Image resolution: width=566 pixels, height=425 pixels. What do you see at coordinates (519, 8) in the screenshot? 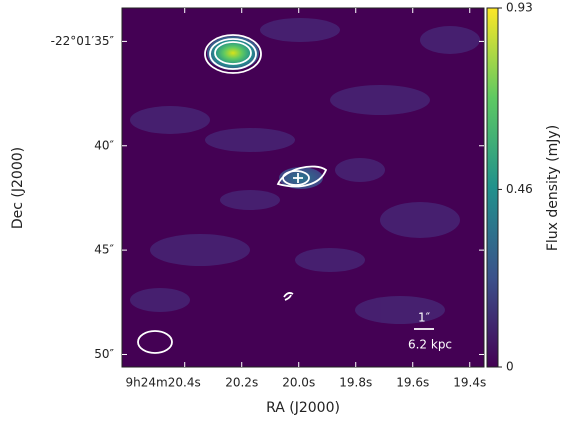
I see `colorbar-tick-label: 0.93` at bounding box center [519, 8].